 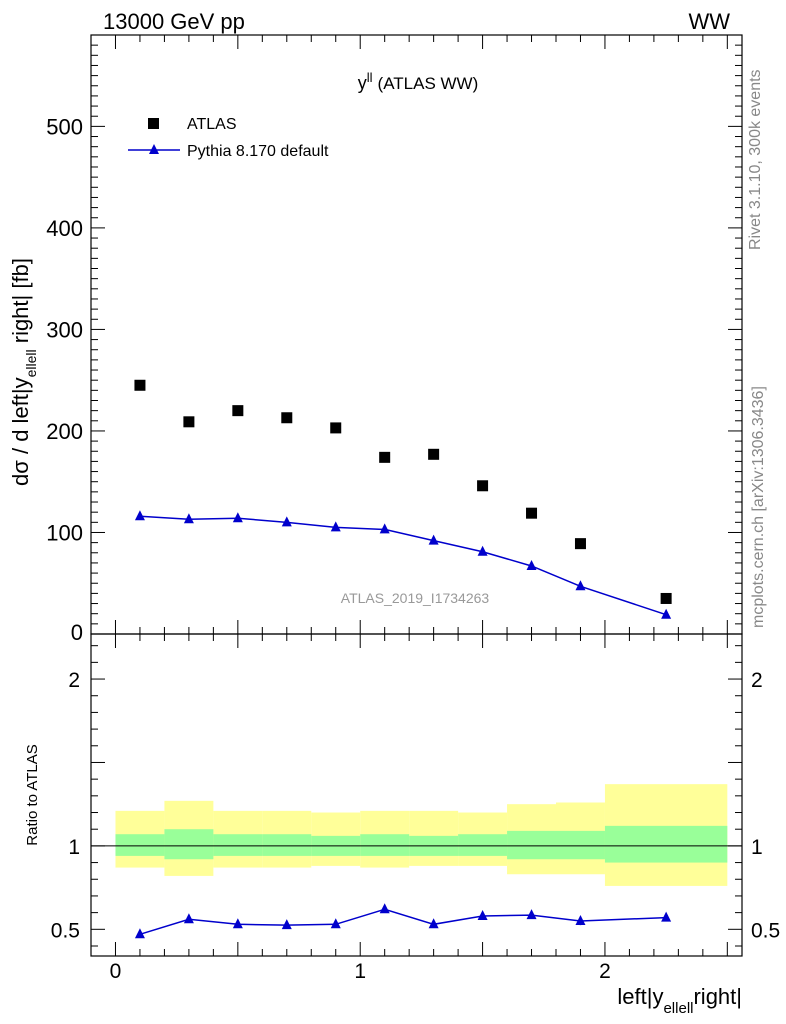 I want to click on legend-atlas-marker, so click(x=153, y=123).